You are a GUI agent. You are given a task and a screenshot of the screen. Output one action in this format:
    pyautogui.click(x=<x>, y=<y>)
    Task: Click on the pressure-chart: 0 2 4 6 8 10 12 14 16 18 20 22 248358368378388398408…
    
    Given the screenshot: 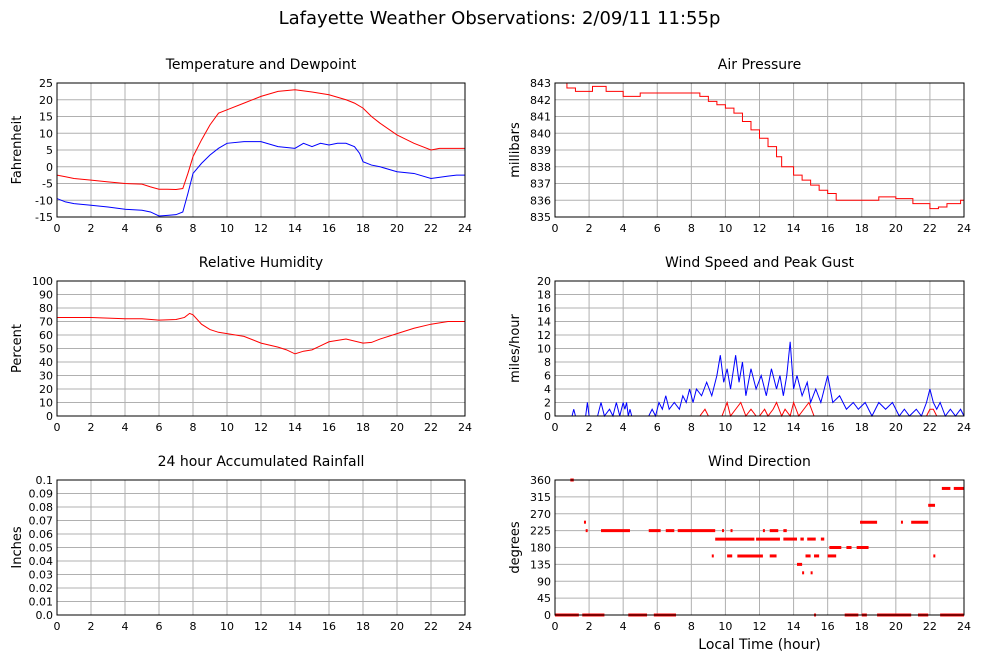 What is the action you would take?
    pyautogui.click(x=739, y=146)
    